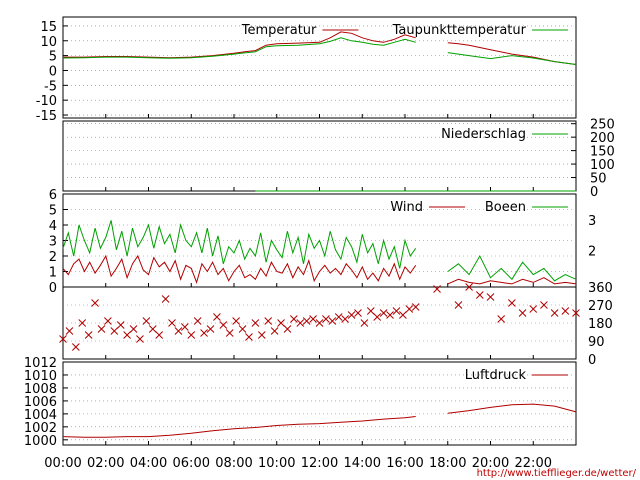 The width and height of the screenshot is (640, 480). What do you see at coordinates (319, 420) in the screenshot?
I see `series-line-Luftdruck` at bounding box center [319, 420].